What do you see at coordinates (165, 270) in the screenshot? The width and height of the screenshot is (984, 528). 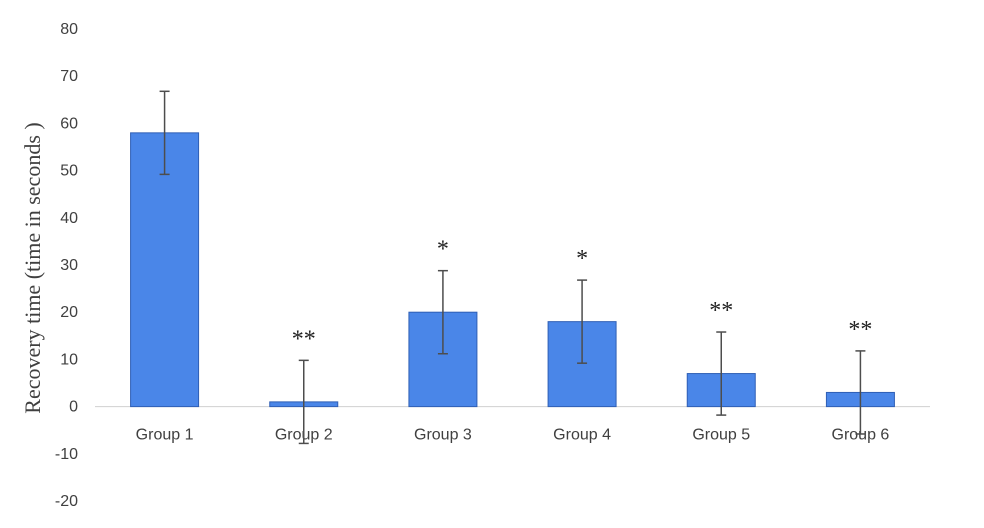 I see `bar` at bounding box center [165, 270].